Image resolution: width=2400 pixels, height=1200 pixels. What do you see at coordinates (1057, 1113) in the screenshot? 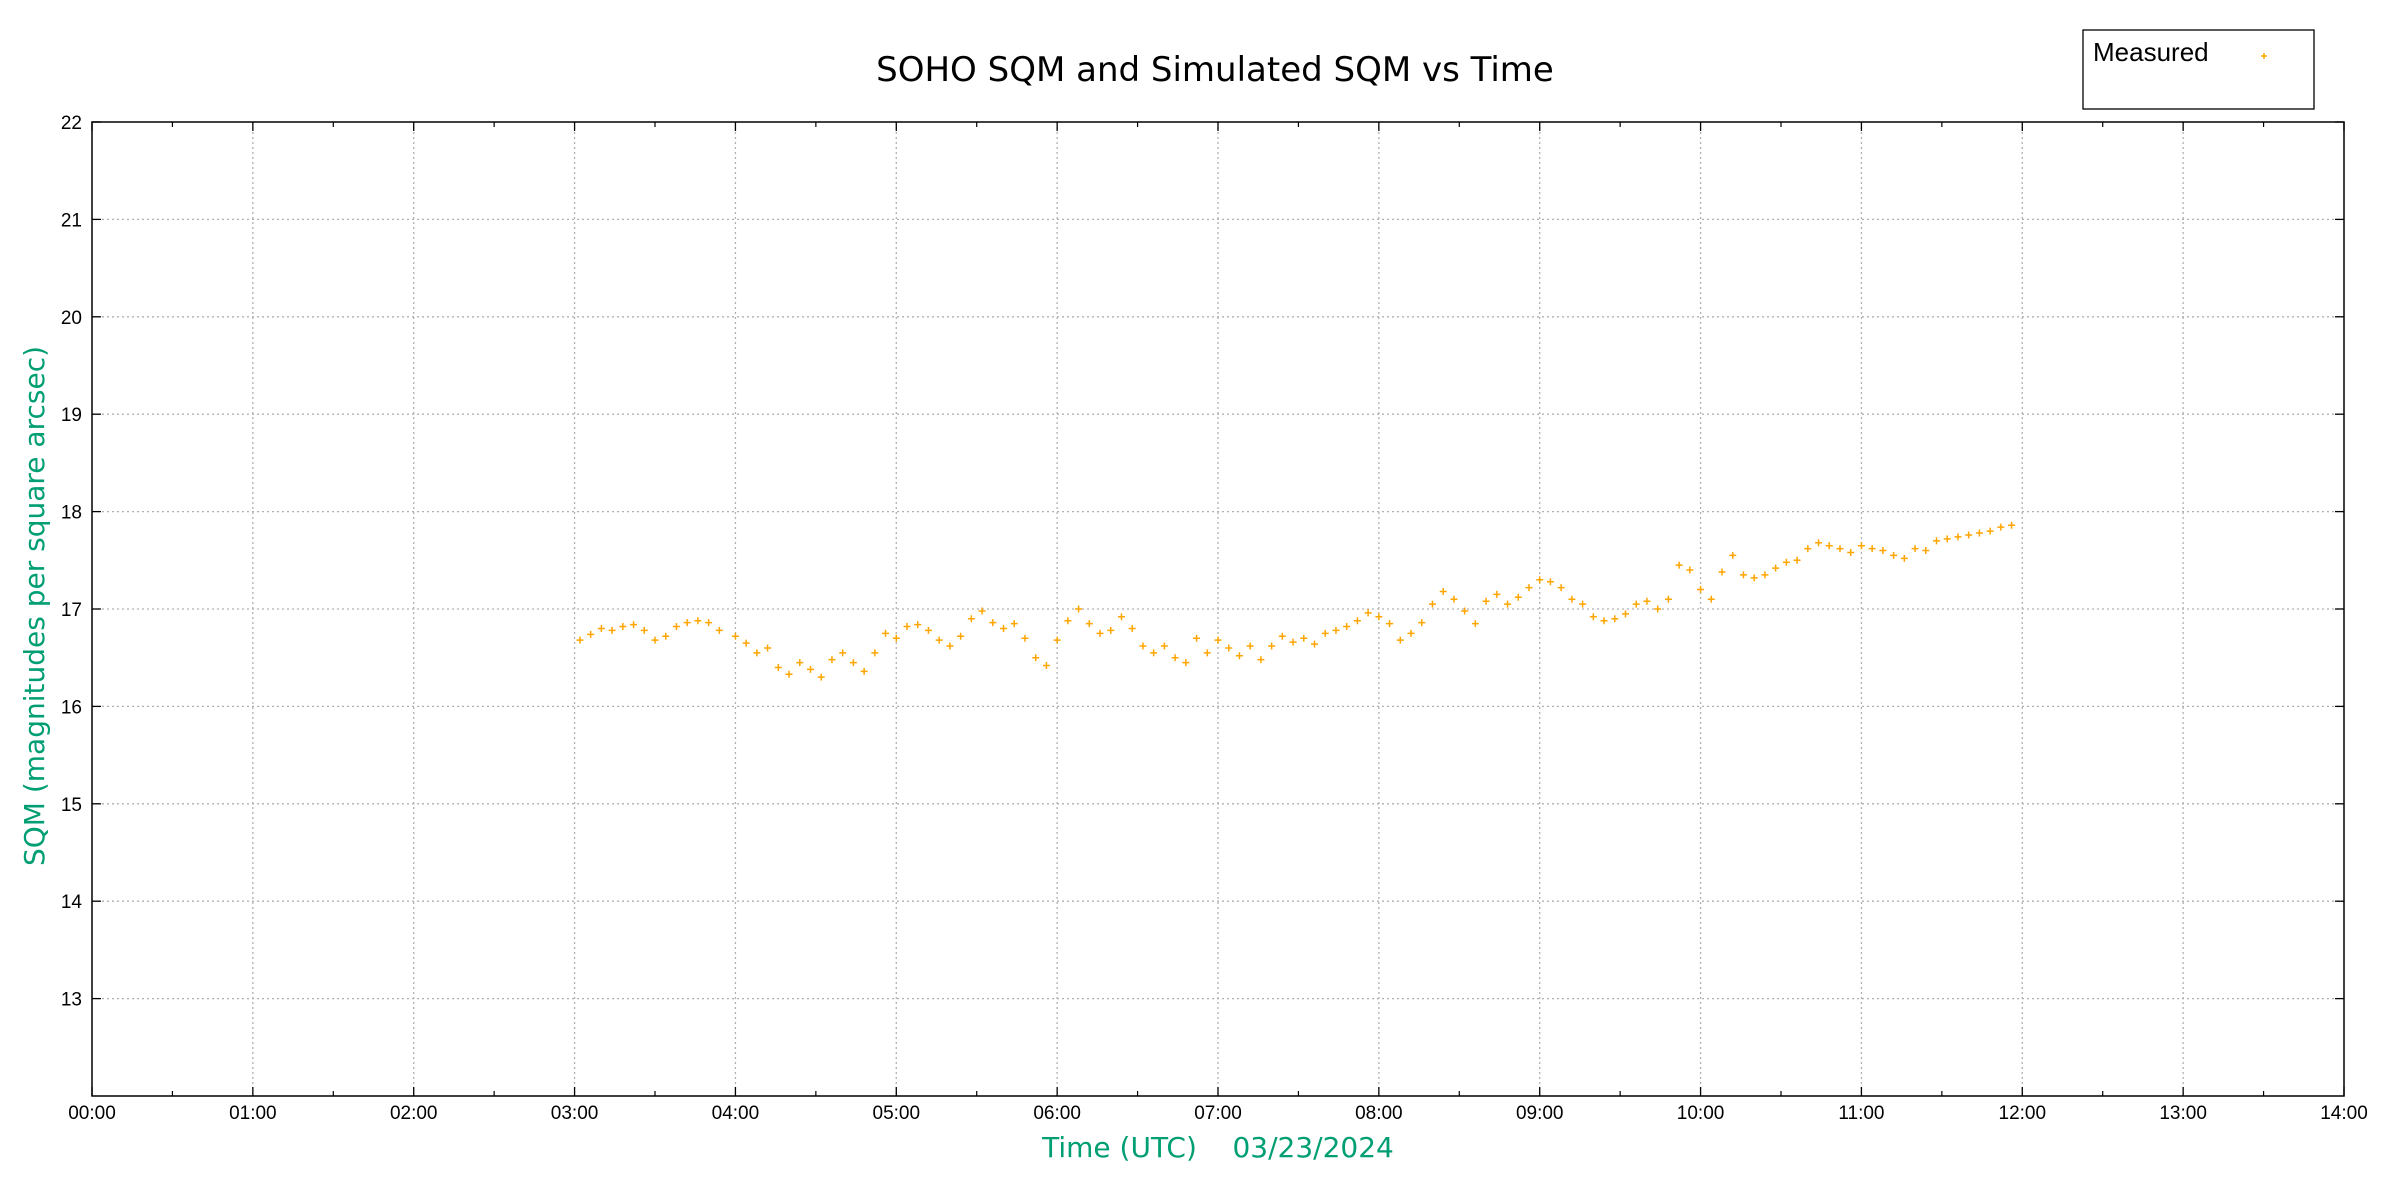
I see `x-tick-label: 06:00` at bounding box center [1057, 1113].